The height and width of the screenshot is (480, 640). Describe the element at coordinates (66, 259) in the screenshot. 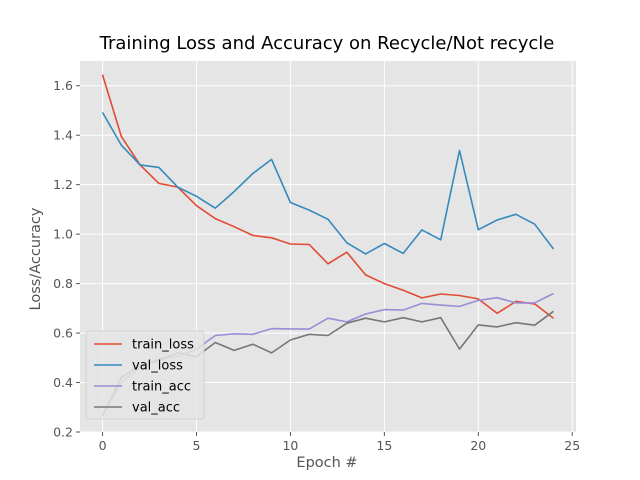

I see `y-axis-ticks: 0.2 0.4 0.6 0.8 1.0 1.2 1.4 1.6` at that location.